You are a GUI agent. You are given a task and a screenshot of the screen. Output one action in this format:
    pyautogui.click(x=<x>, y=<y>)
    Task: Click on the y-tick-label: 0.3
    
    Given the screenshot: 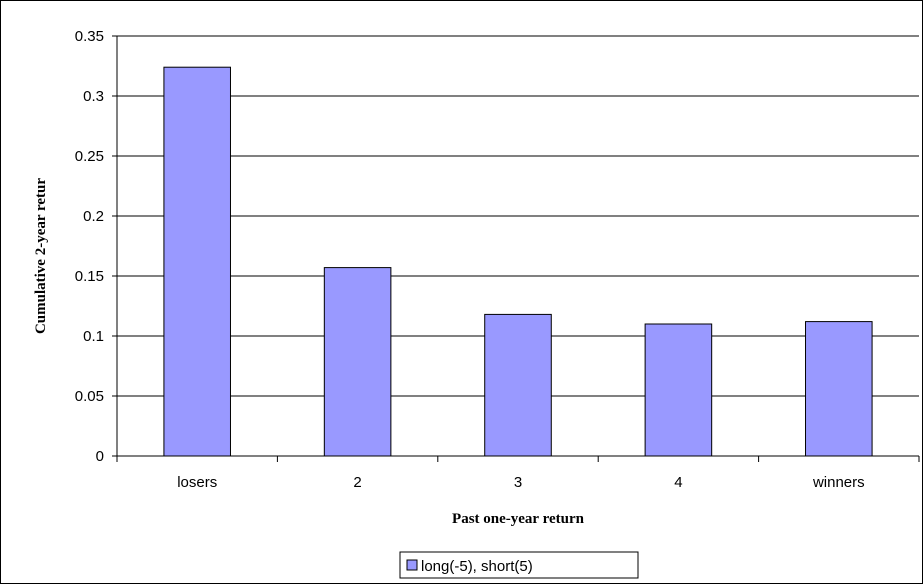 What is the action you would take?
    pyautogui.click(x=93, y=96)
    